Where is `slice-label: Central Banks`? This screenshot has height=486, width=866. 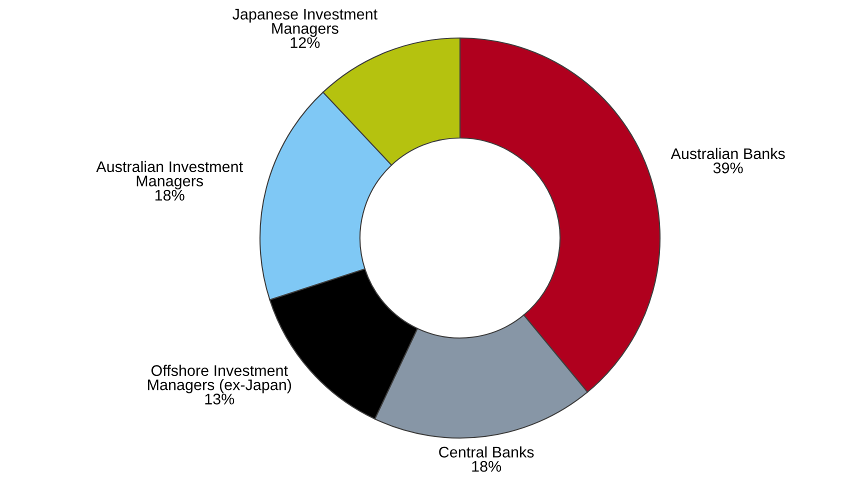 slice-label: Central Banks is located at coordinates (486, 452).